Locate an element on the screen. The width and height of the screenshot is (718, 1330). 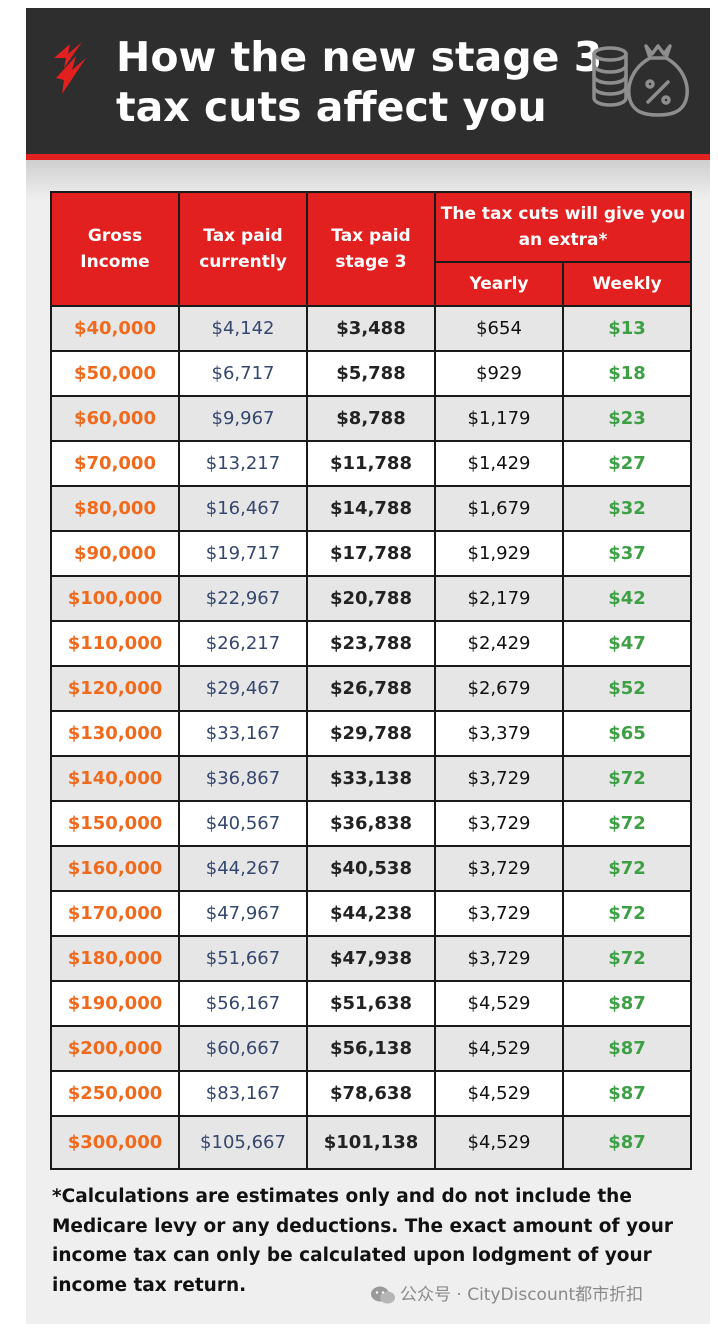
tax-stage3-cell: $17,788 is located at coordinates (371, 553).